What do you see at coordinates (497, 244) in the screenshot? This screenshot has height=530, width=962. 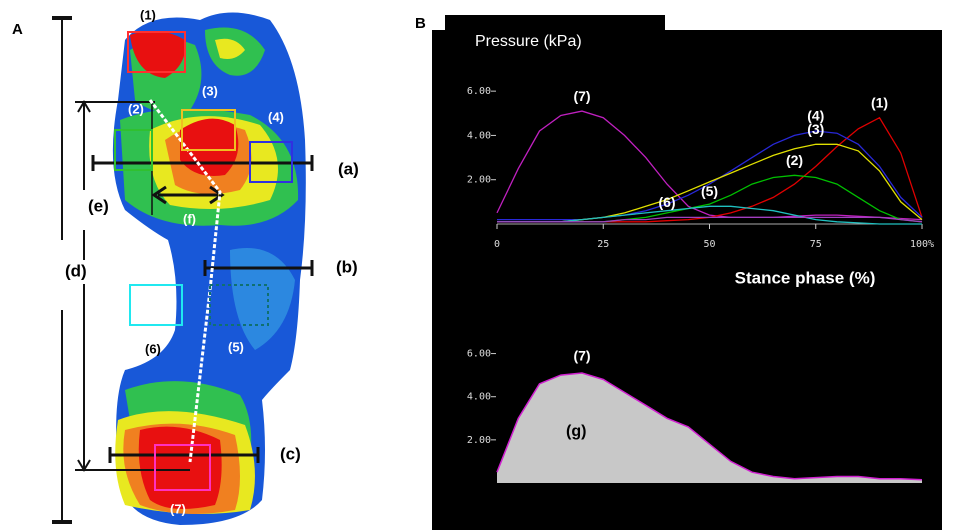 I see `x-tick-label: 0` at bounding box center [497, 244].